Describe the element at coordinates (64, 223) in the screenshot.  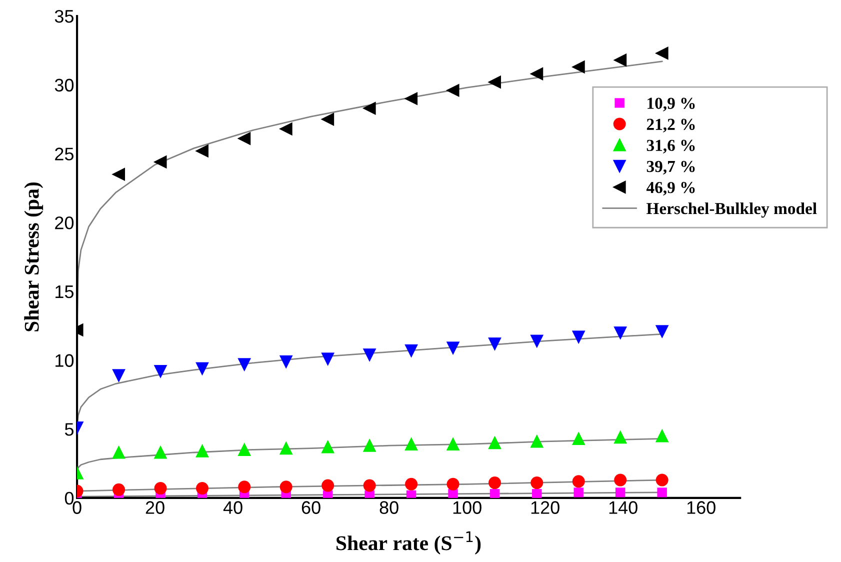
I see `y-tick-label: 20` at that location.